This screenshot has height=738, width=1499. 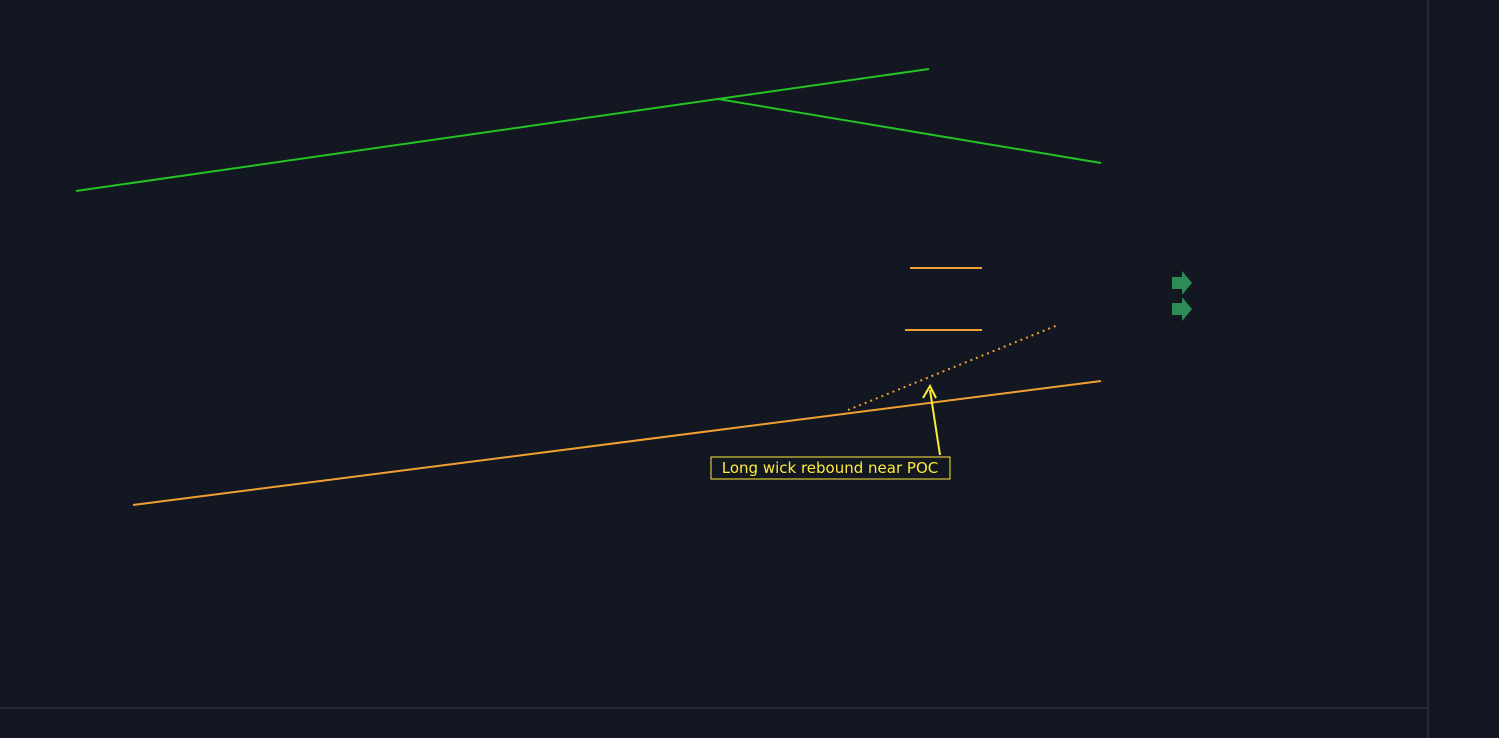 I want to click on annotation: Long wick rebound near POC, so click(x=830, y=468).